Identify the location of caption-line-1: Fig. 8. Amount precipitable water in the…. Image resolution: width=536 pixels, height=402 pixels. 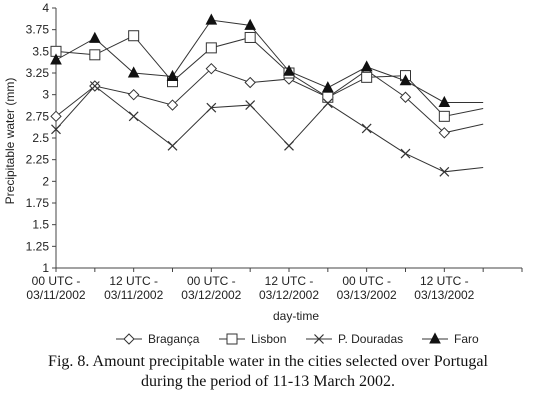
(268, 361).